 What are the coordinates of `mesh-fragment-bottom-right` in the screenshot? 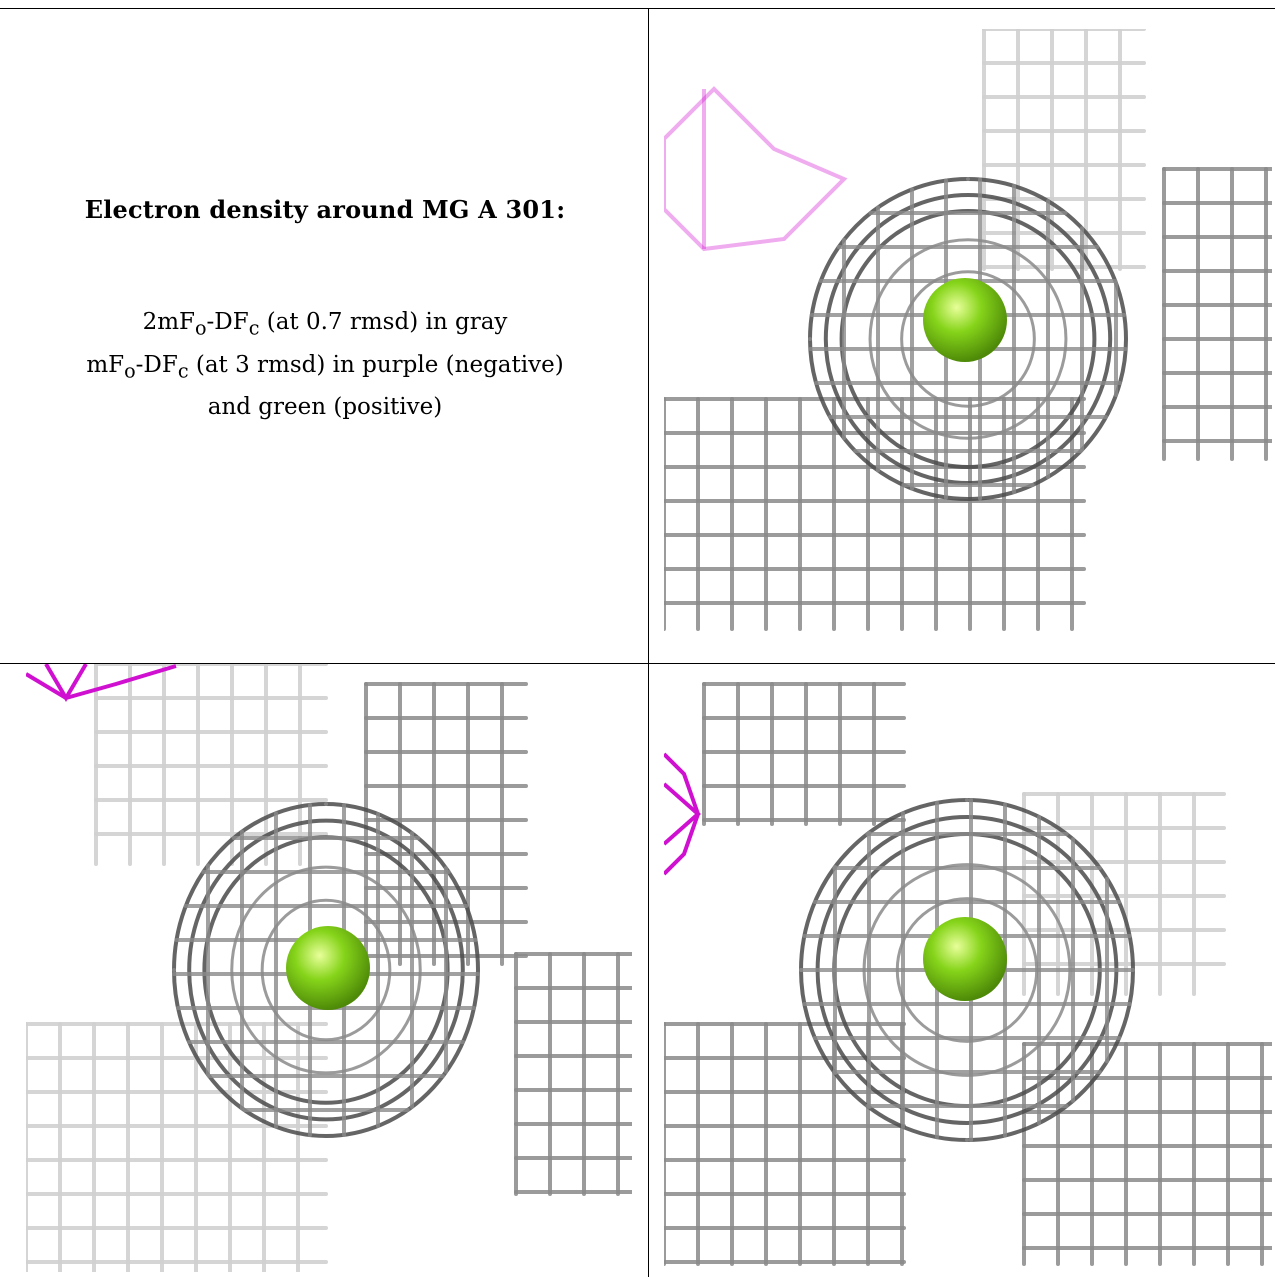 It's located at (1147, 1154).